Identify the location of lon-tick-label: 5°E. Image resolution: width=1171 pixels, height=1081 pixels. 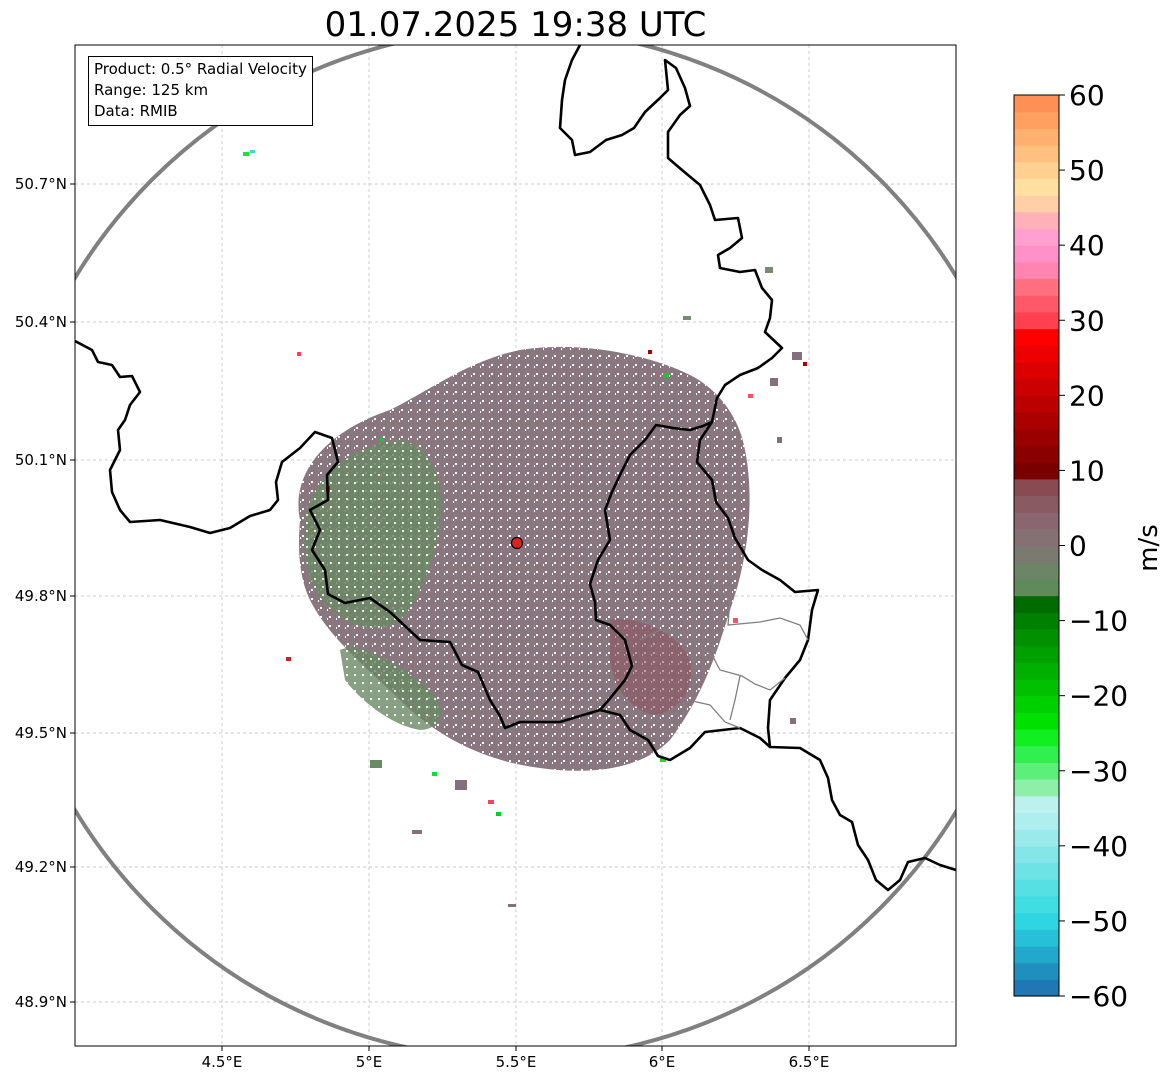
(369, 1062).